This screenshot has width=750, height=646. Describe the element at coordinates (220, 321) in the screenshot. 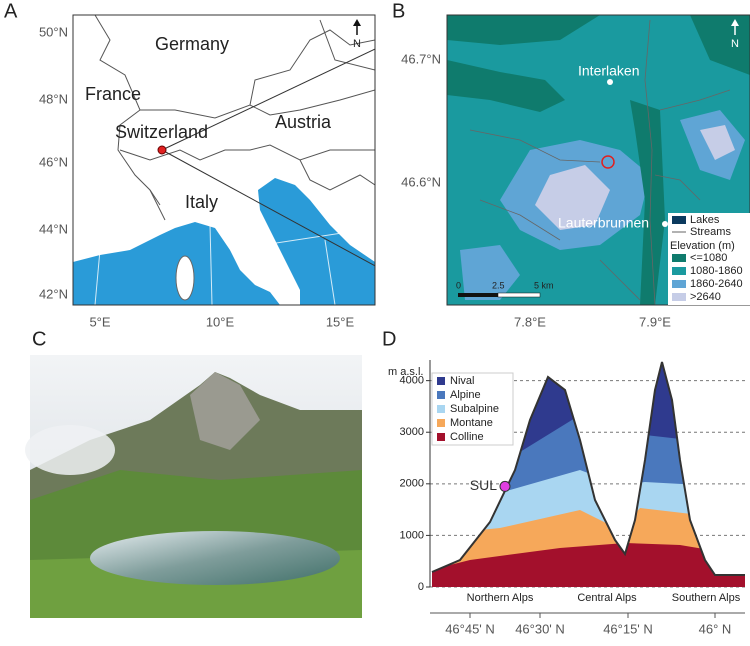

I see `lon-label: 10°E` at that location.